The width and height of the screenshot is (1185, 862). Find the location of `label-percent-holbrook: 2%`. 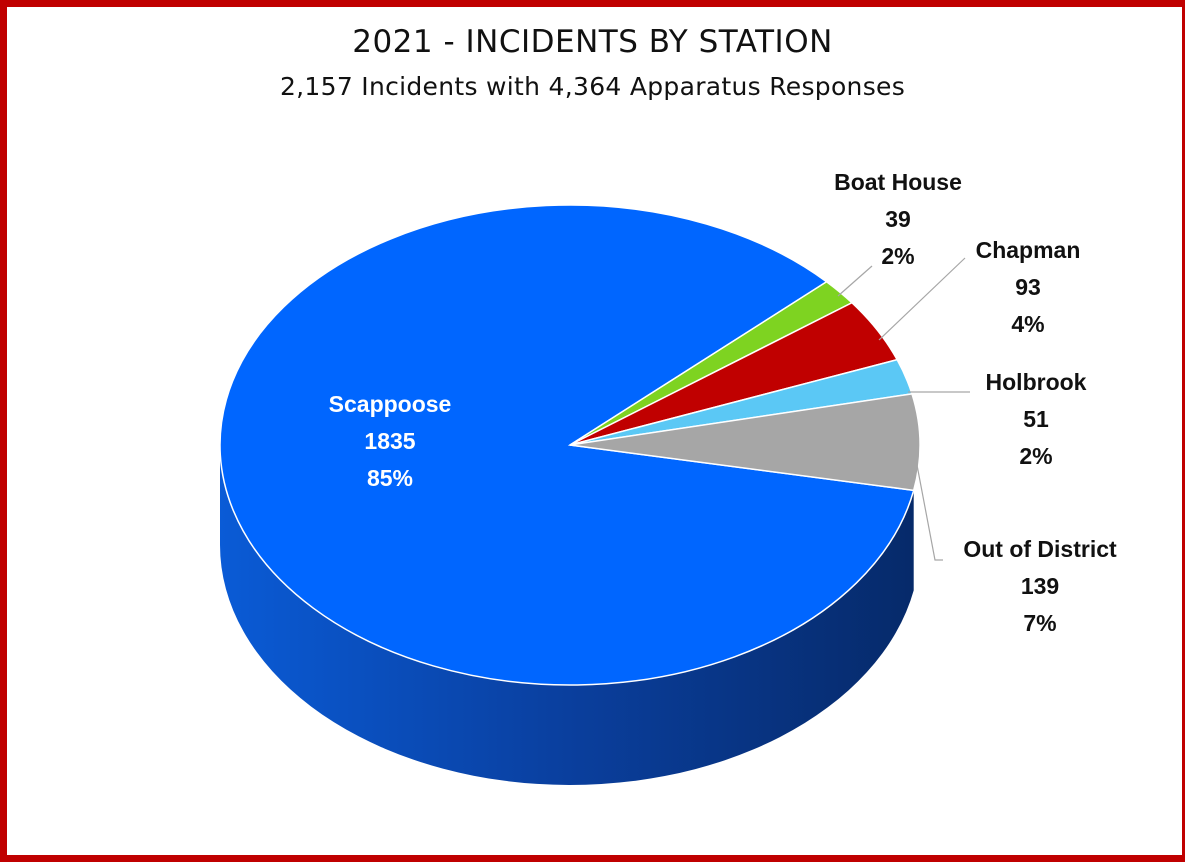

label-percent-holbrook: 2% is located at coordinates (1035, 456).